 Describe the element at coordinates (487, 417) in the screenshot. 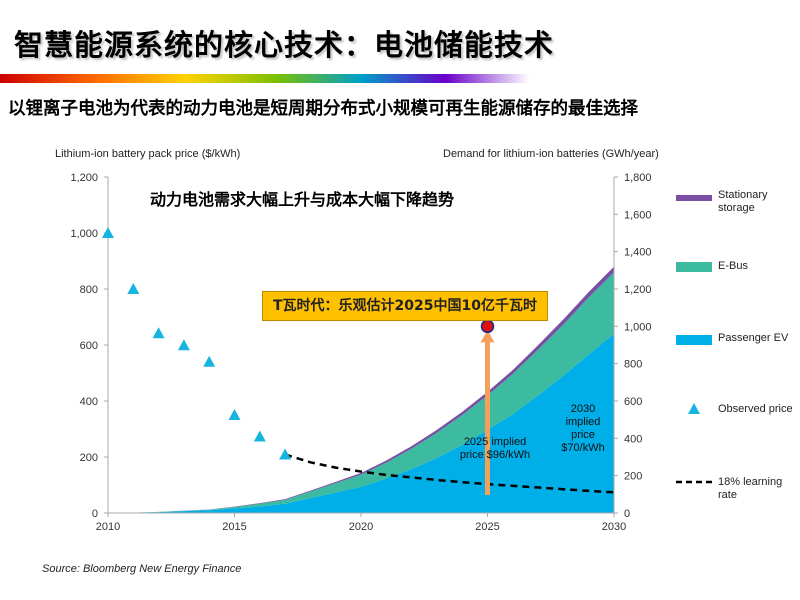

I see `arrow-shaft` at that location.